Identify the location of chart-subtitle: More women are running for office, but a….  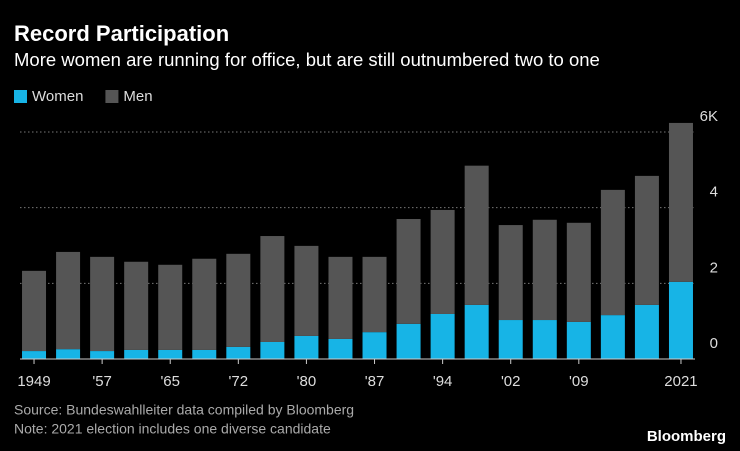
(307, 59).